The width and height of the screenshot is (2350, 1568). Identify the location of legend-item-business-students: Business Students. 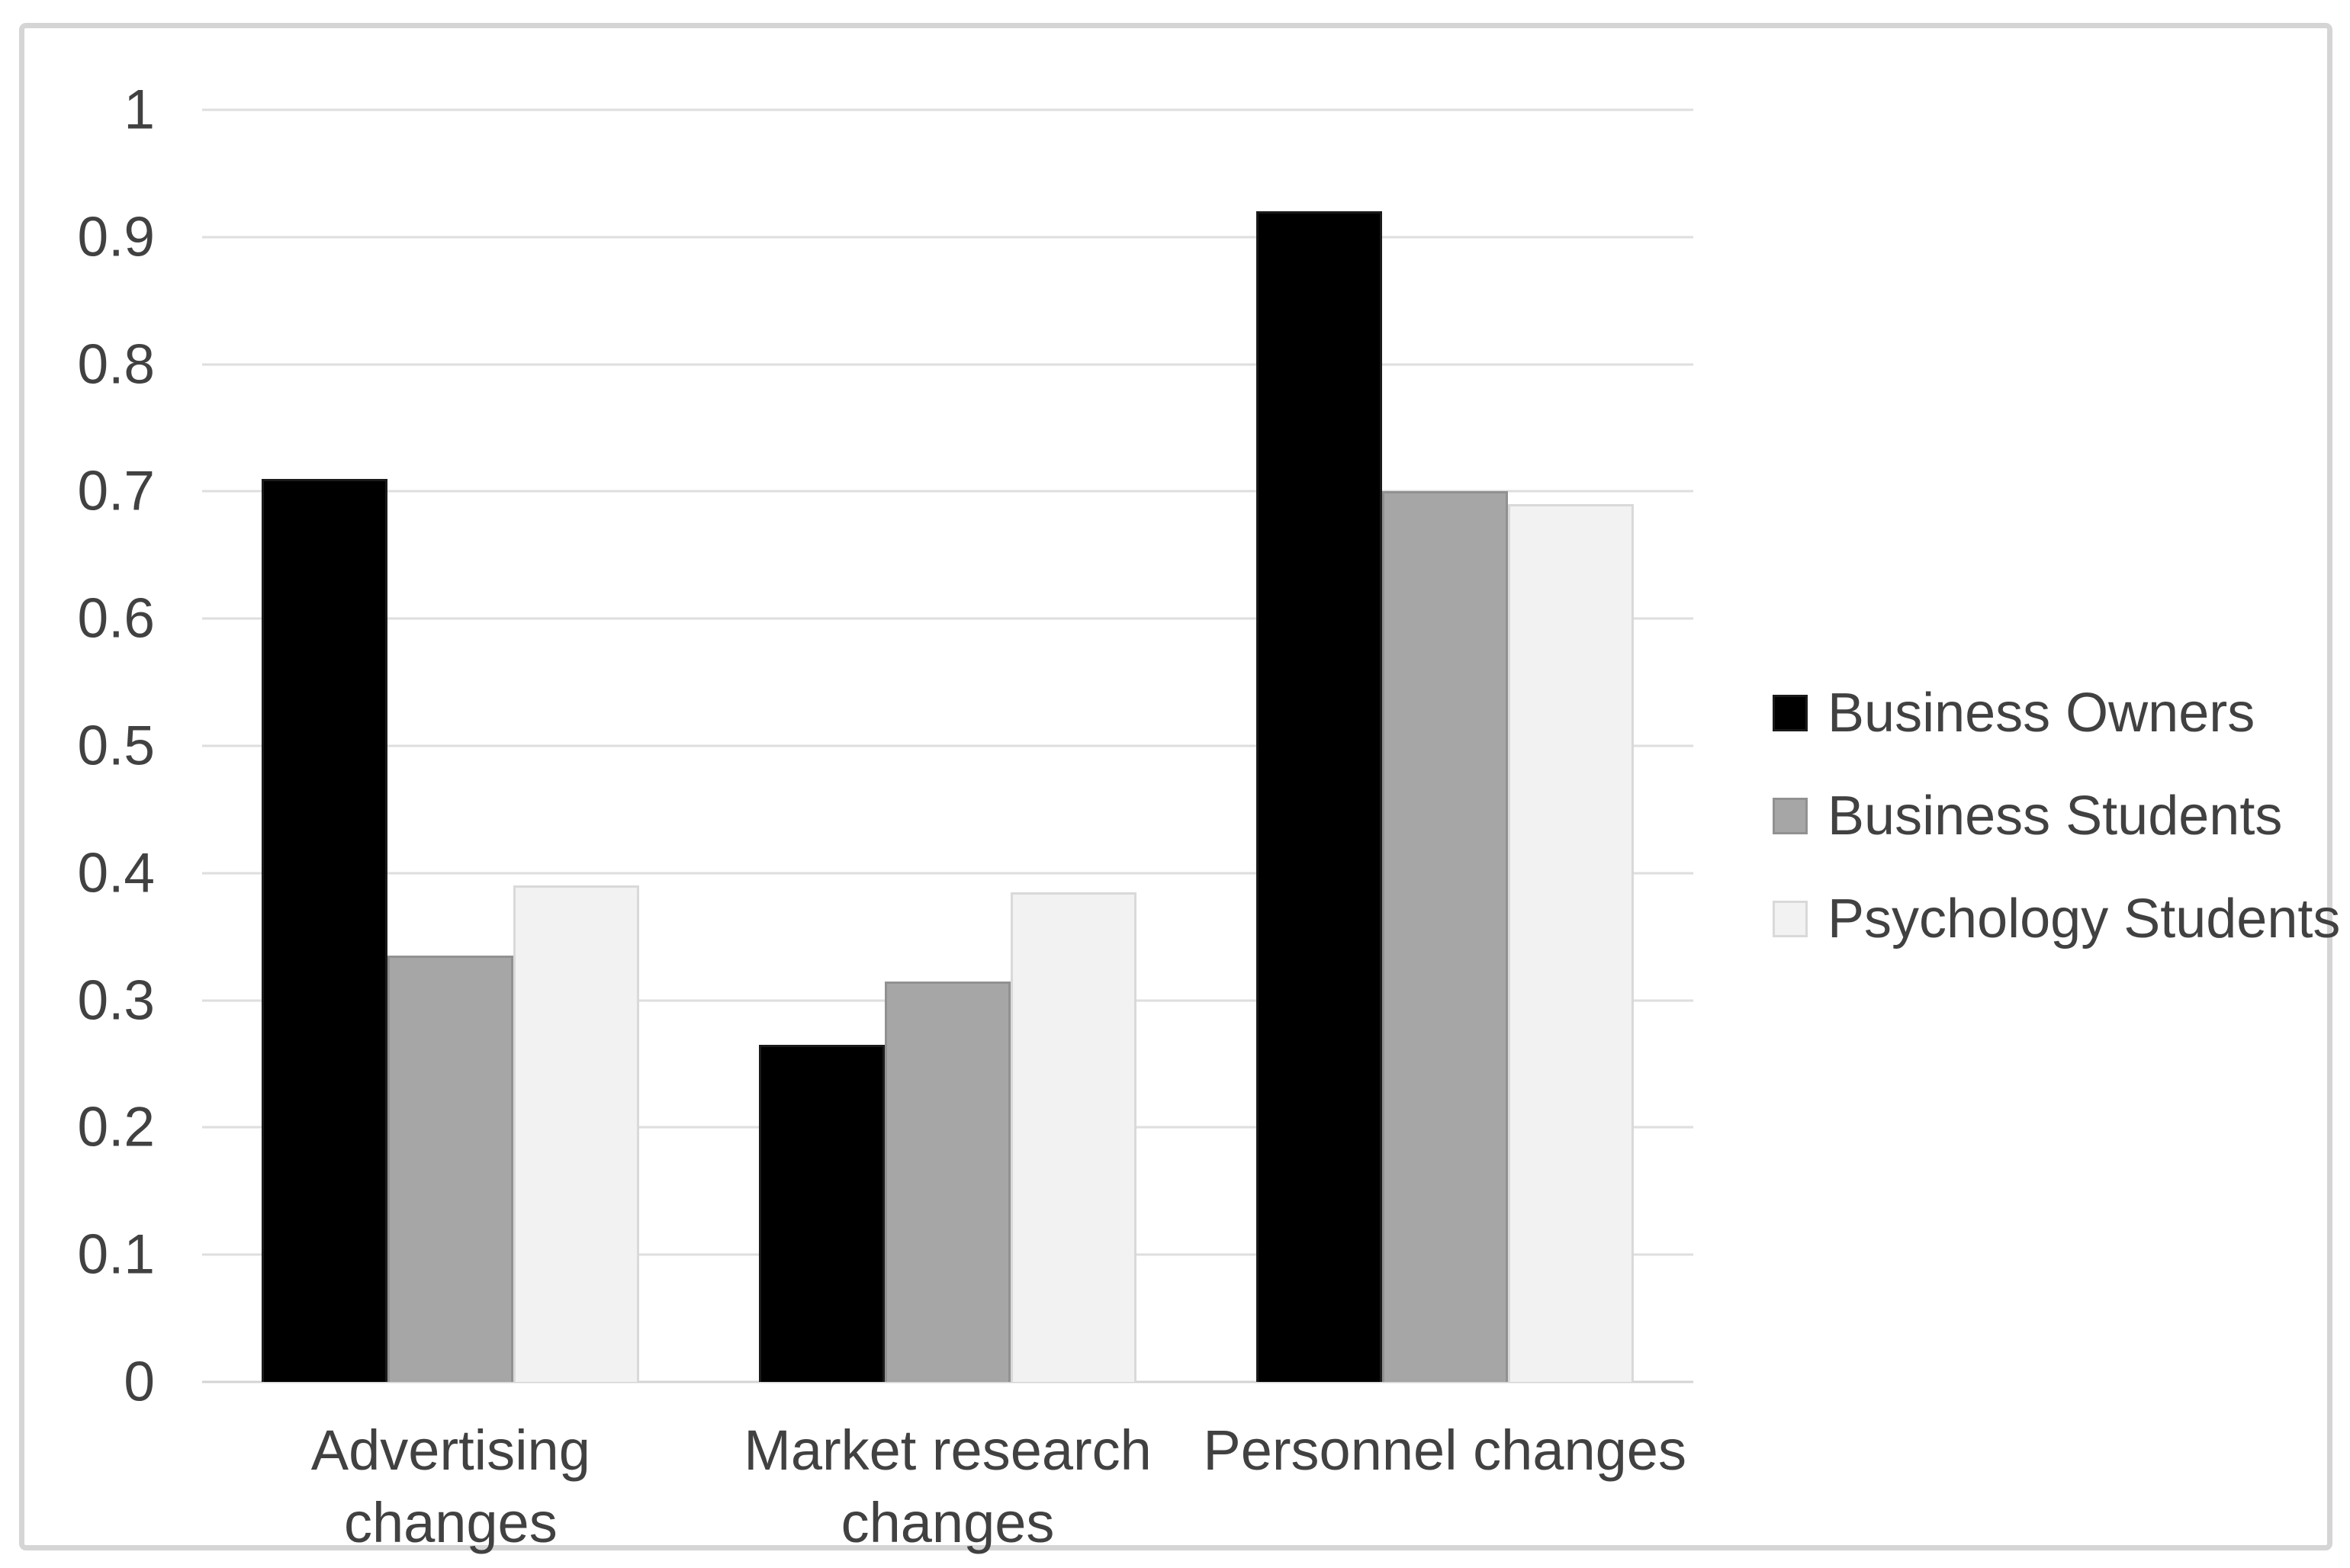
(2056, 816).